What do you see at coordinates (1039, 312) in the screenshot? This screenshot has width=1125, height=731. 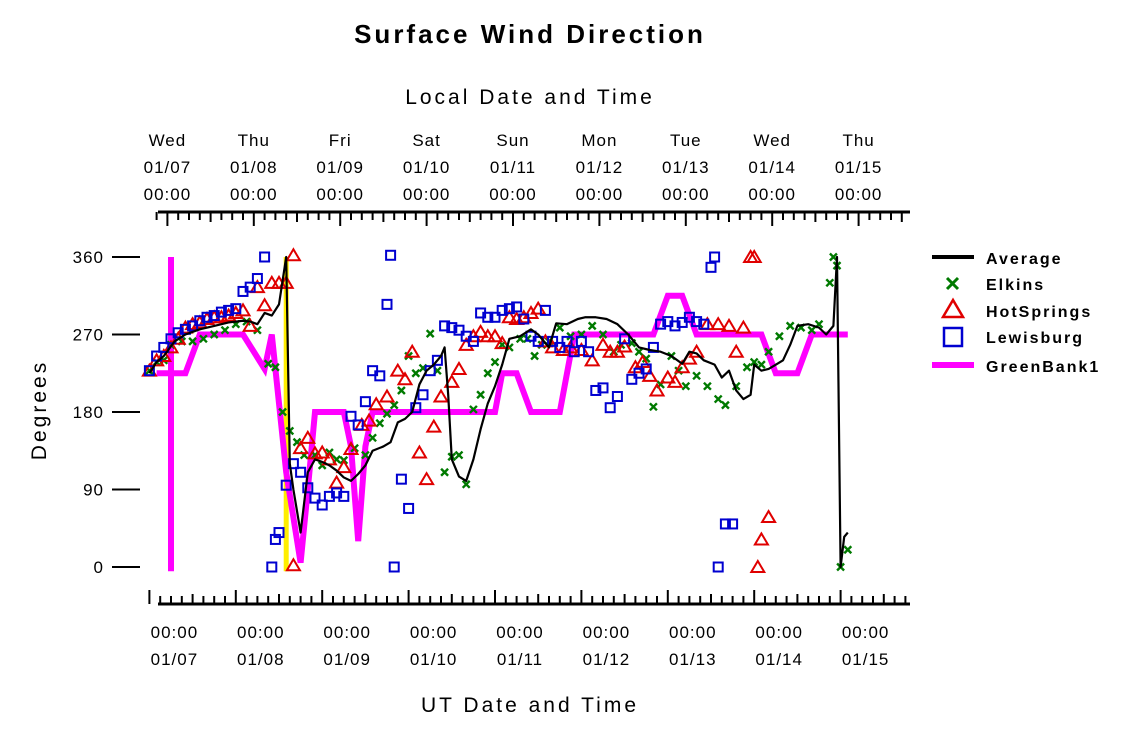 I see `legend-label-hotsprings: HotSprings` at bounding box center [1039, 312].